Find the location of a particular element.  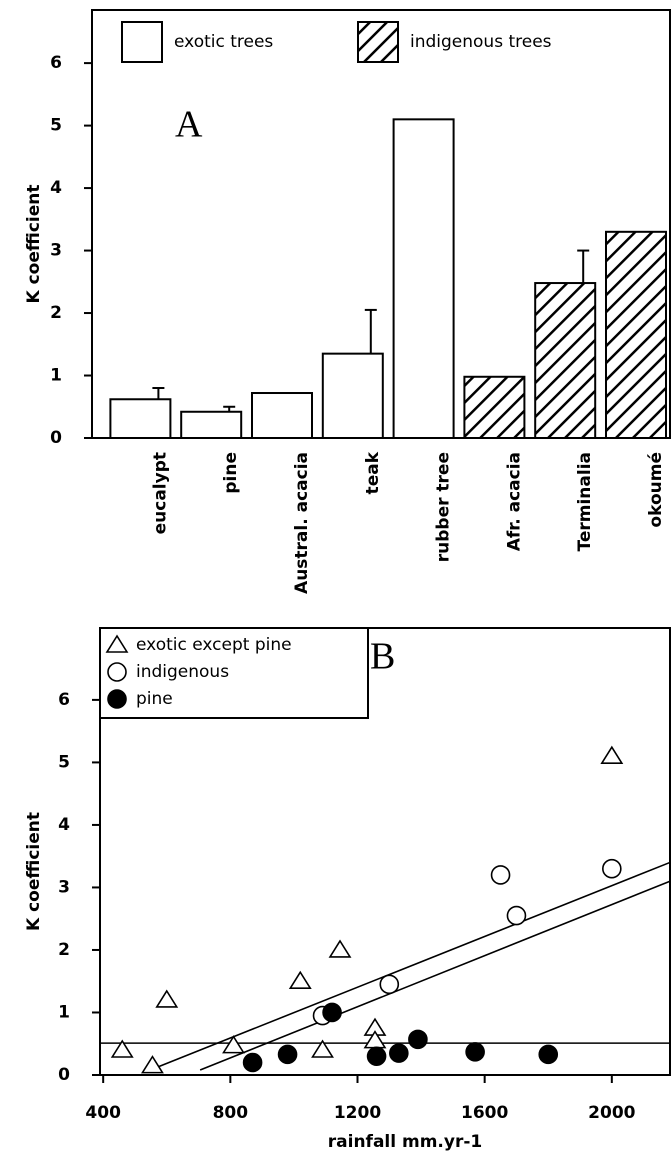

legend-label: exotic trees is located at coordinates (223, 42).